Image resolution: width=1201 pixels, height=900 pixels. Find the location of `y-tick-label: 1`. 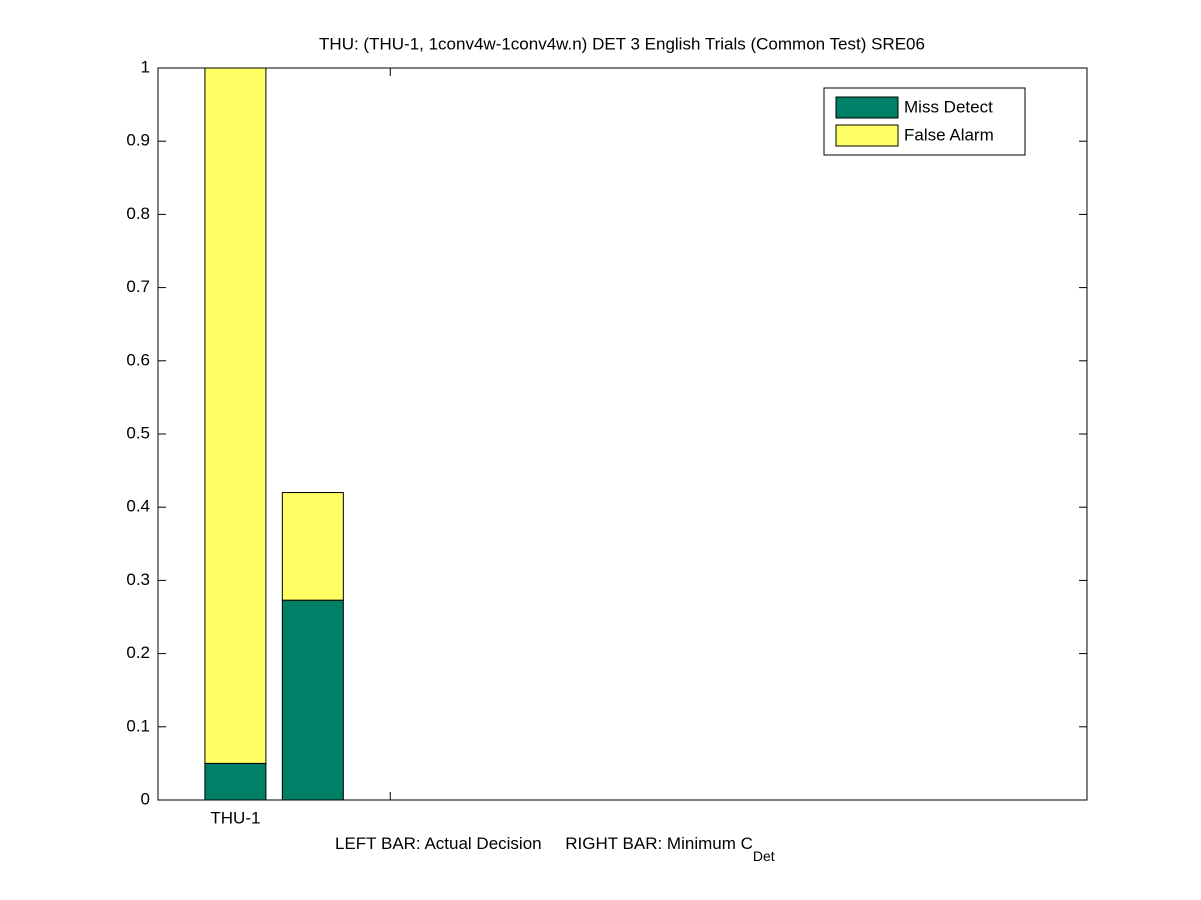

y-tick-label: 1 is located at coordinates (145, 66).